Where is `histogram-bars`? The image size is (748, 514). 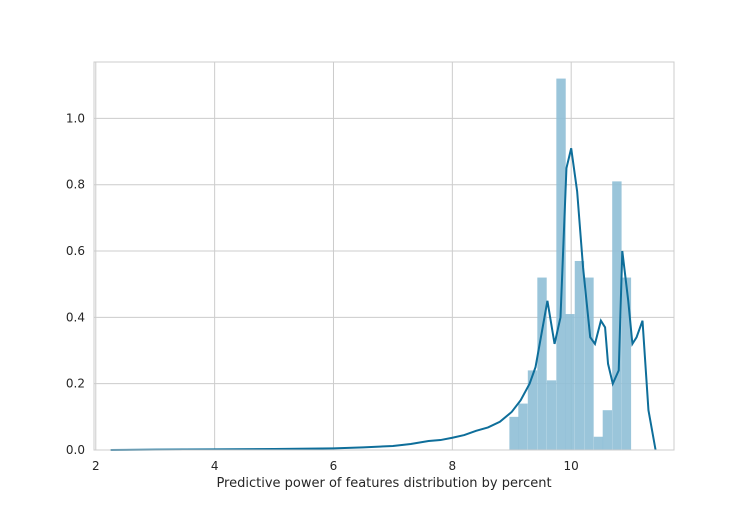
histogram-bars is located at coordinates (570, 264).